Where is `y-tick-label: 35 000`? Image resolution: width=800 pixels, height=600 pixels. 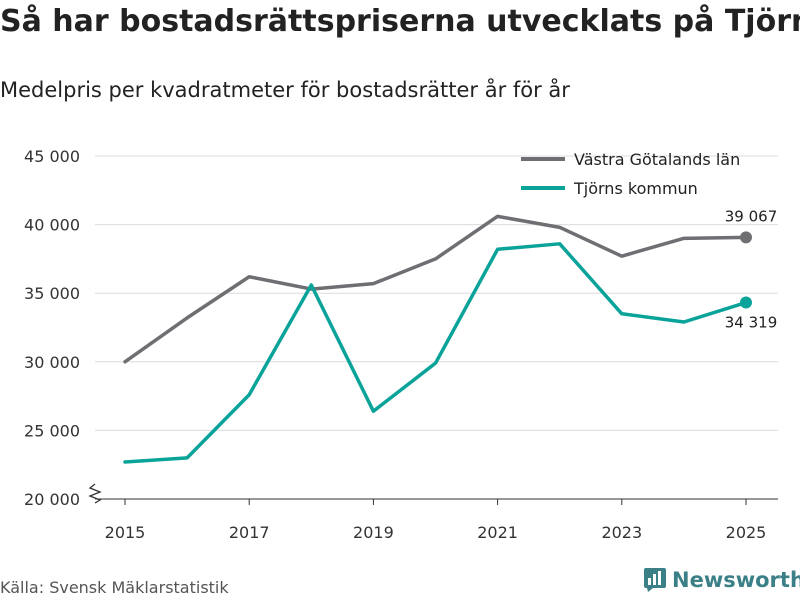
y-tick-label: 35 000 is located at coordinates (52, 293).